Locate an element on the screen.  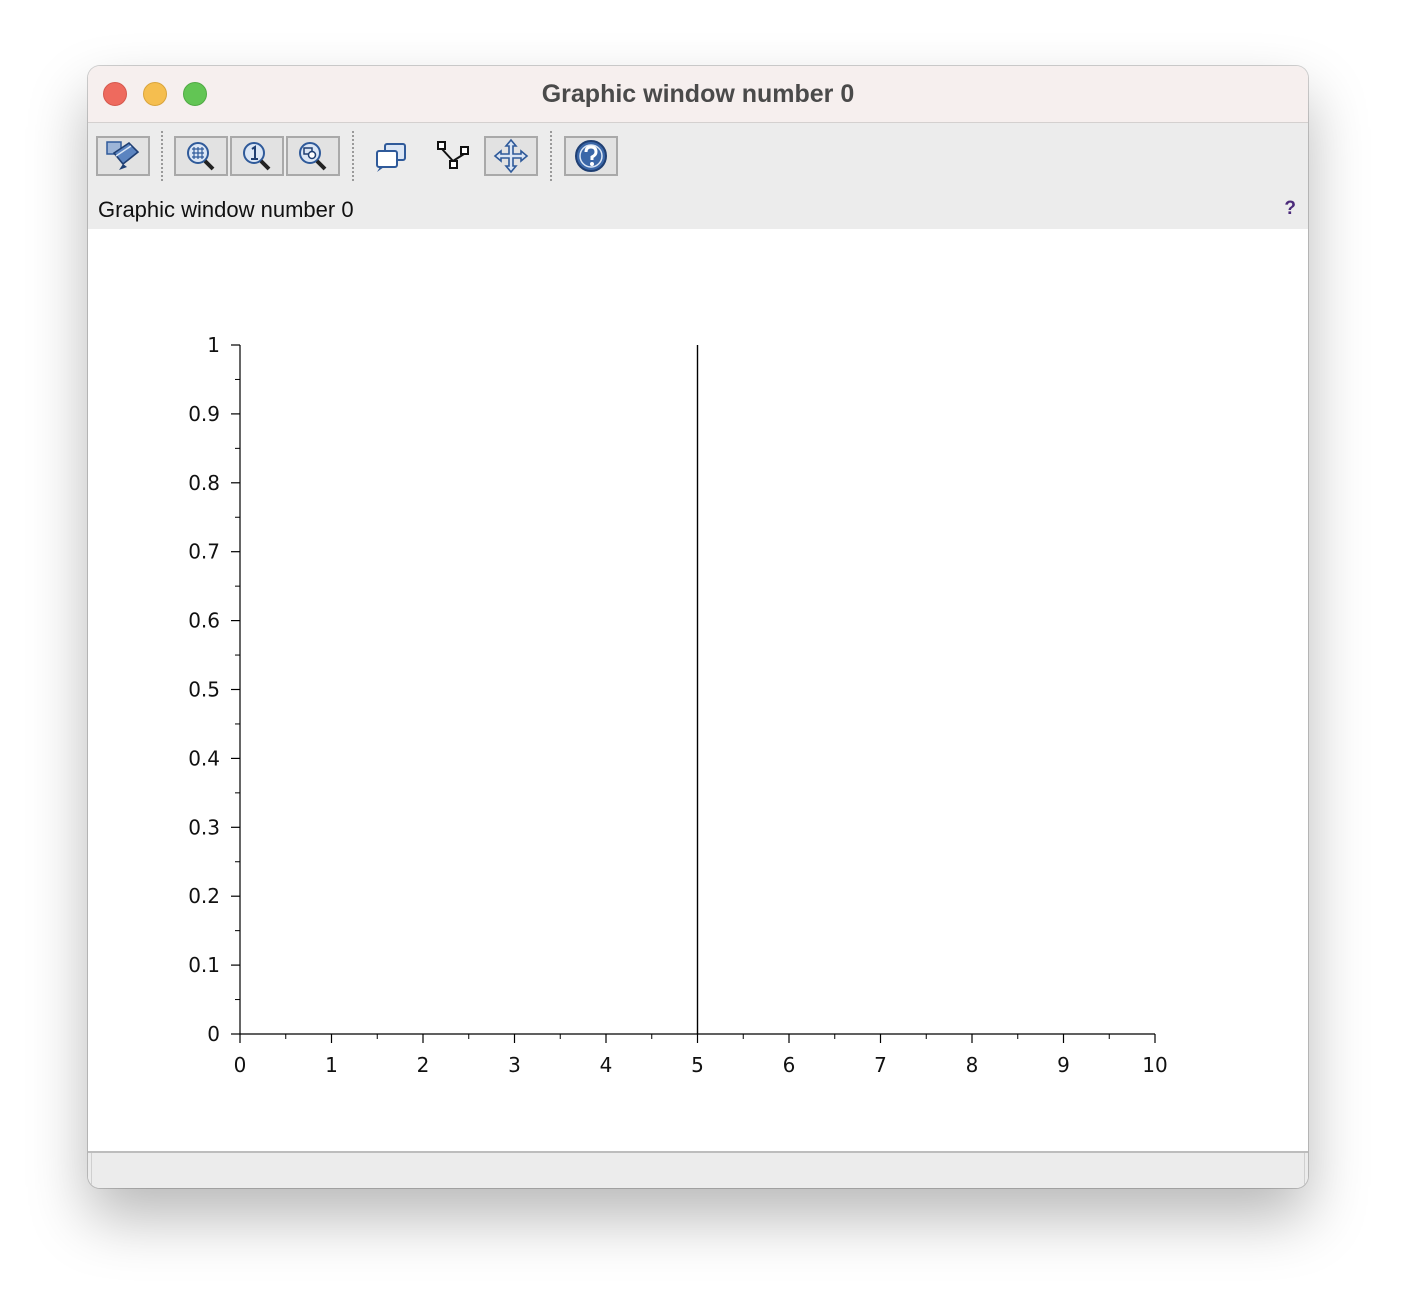
datatip-button is located at coordinates (453, 156).